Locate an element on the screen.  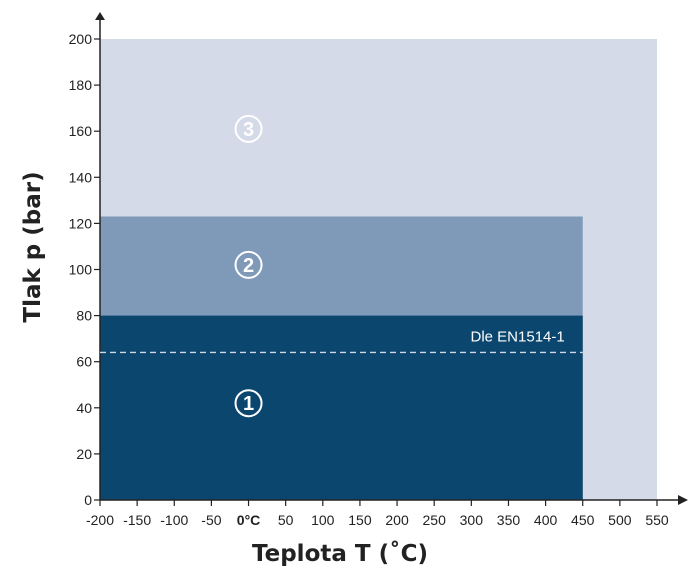
x-tick-label: 50 is located at coordinates (286, 520).